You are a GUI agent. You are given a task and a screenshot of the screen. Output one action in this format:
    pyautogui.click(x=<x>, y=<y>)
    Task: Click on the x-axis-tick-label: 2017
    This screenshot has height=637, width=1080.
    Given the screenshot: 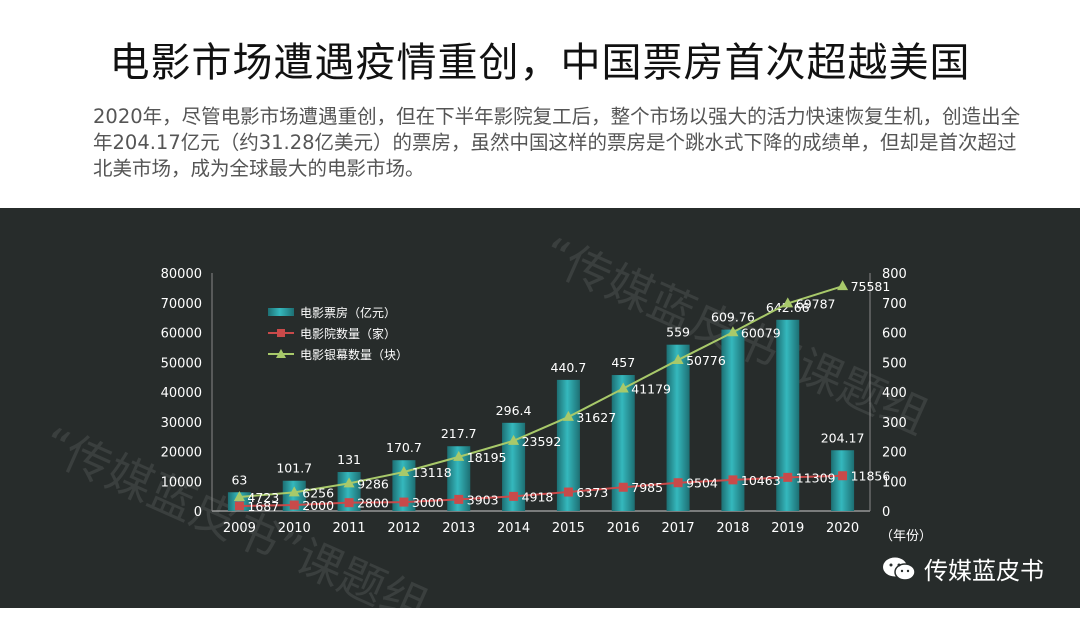 What is the action you would take?
    pyautogui.click(x=678, y=528)
    